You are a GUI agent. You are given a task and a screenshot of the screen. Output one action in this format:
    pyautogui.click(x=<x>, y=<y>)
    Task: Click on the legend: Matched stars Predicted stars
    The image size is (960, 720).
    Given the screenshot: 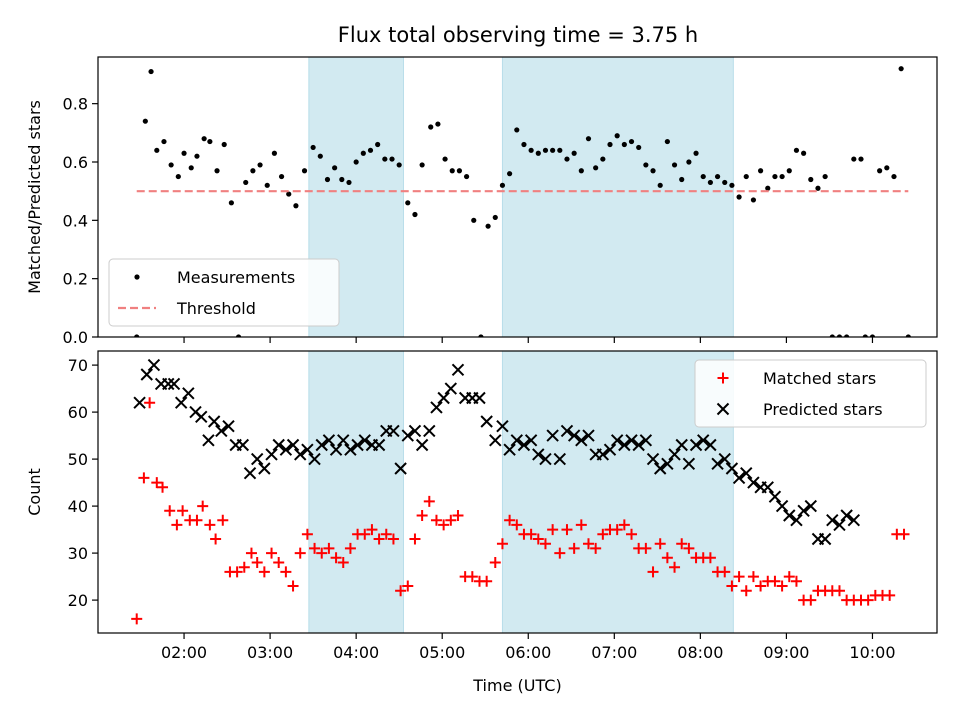 What is the action you would take?
    pyautogui.click(x=810, y=393)
    